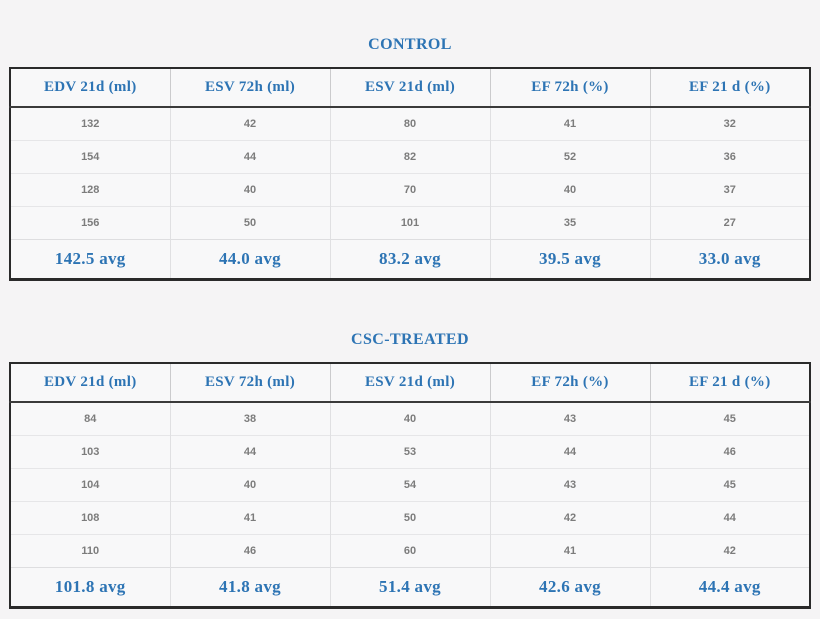  I want to click on average-cell: 101.8 avg, so click(90, 587).